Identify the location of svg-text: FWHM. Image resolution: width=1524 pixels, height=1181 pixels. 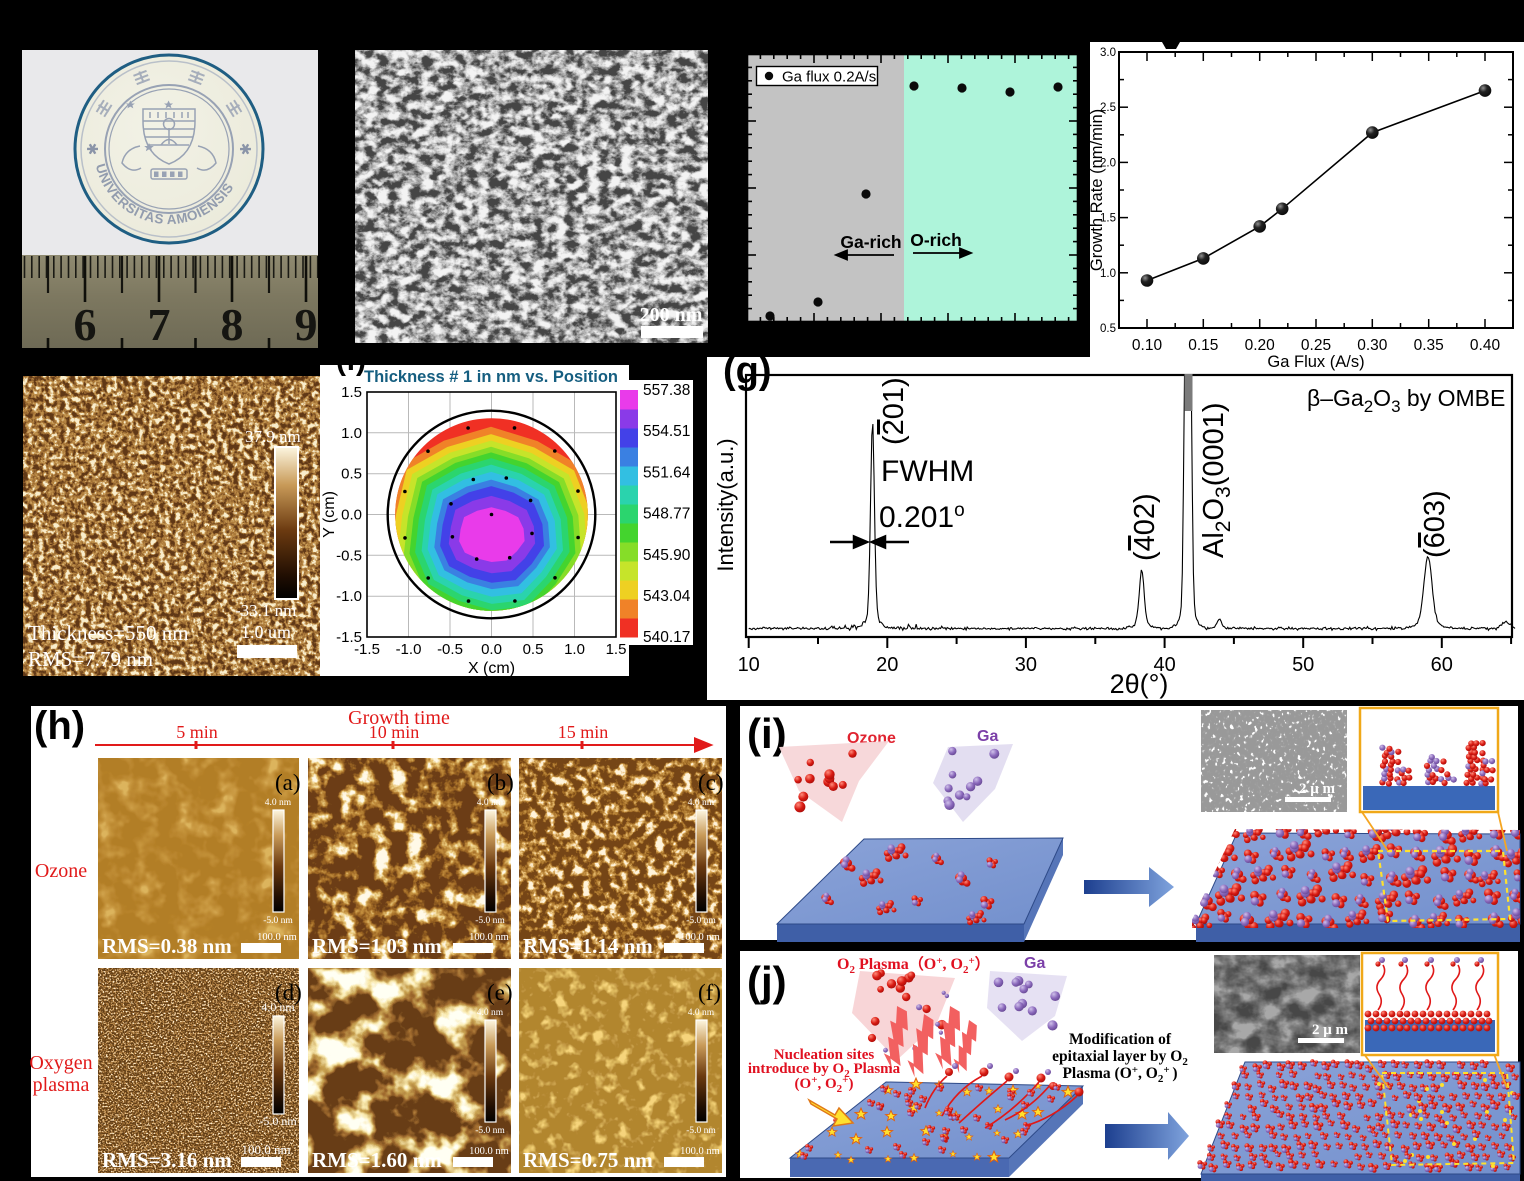
(927, 471).